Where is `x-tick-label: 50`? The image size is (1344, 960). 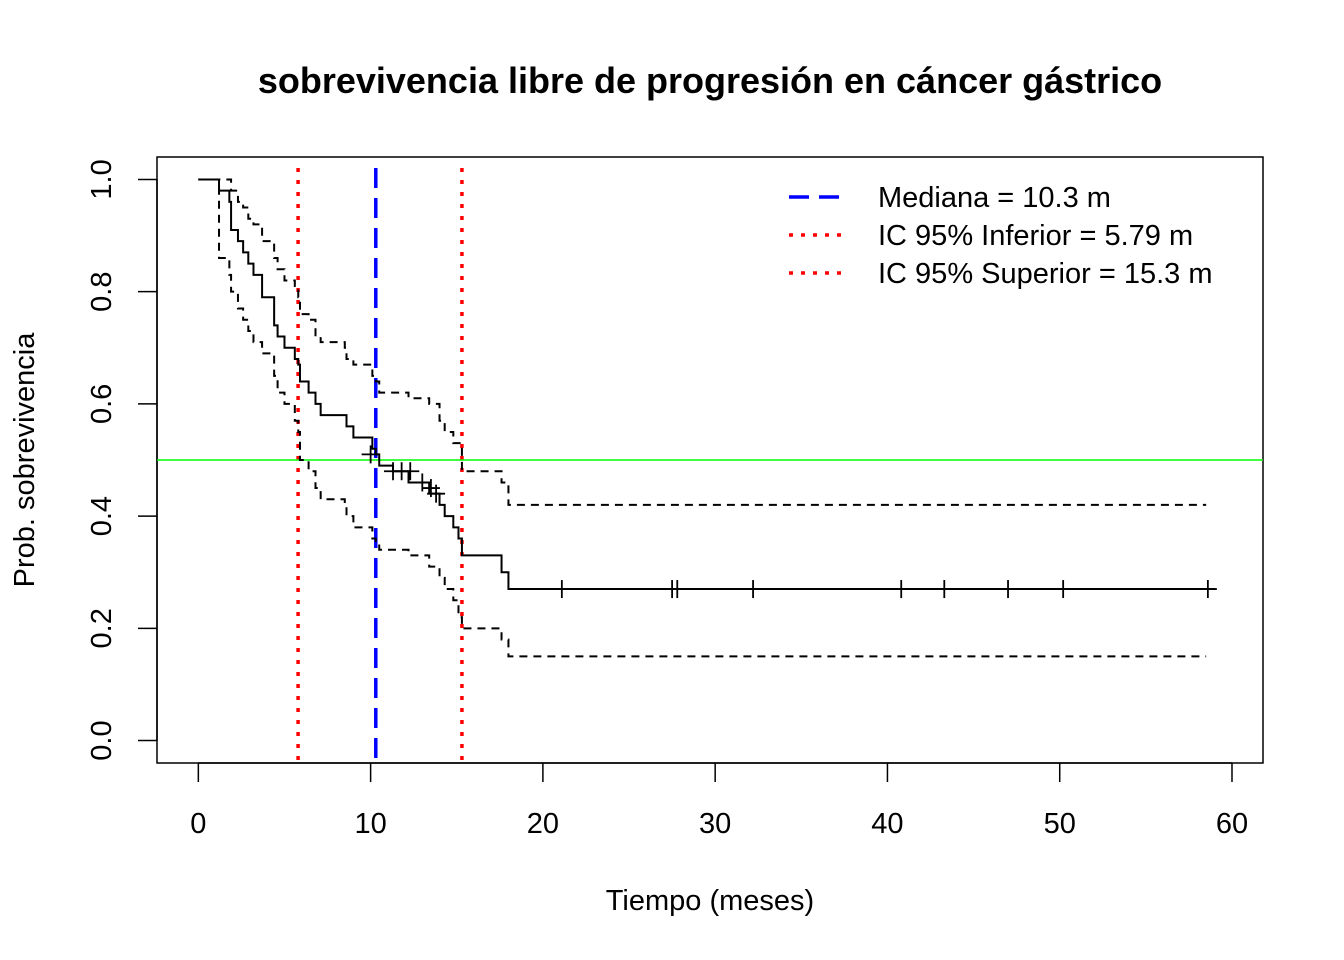 x-tick-label: 50 is located at coordinates (1060, 824).